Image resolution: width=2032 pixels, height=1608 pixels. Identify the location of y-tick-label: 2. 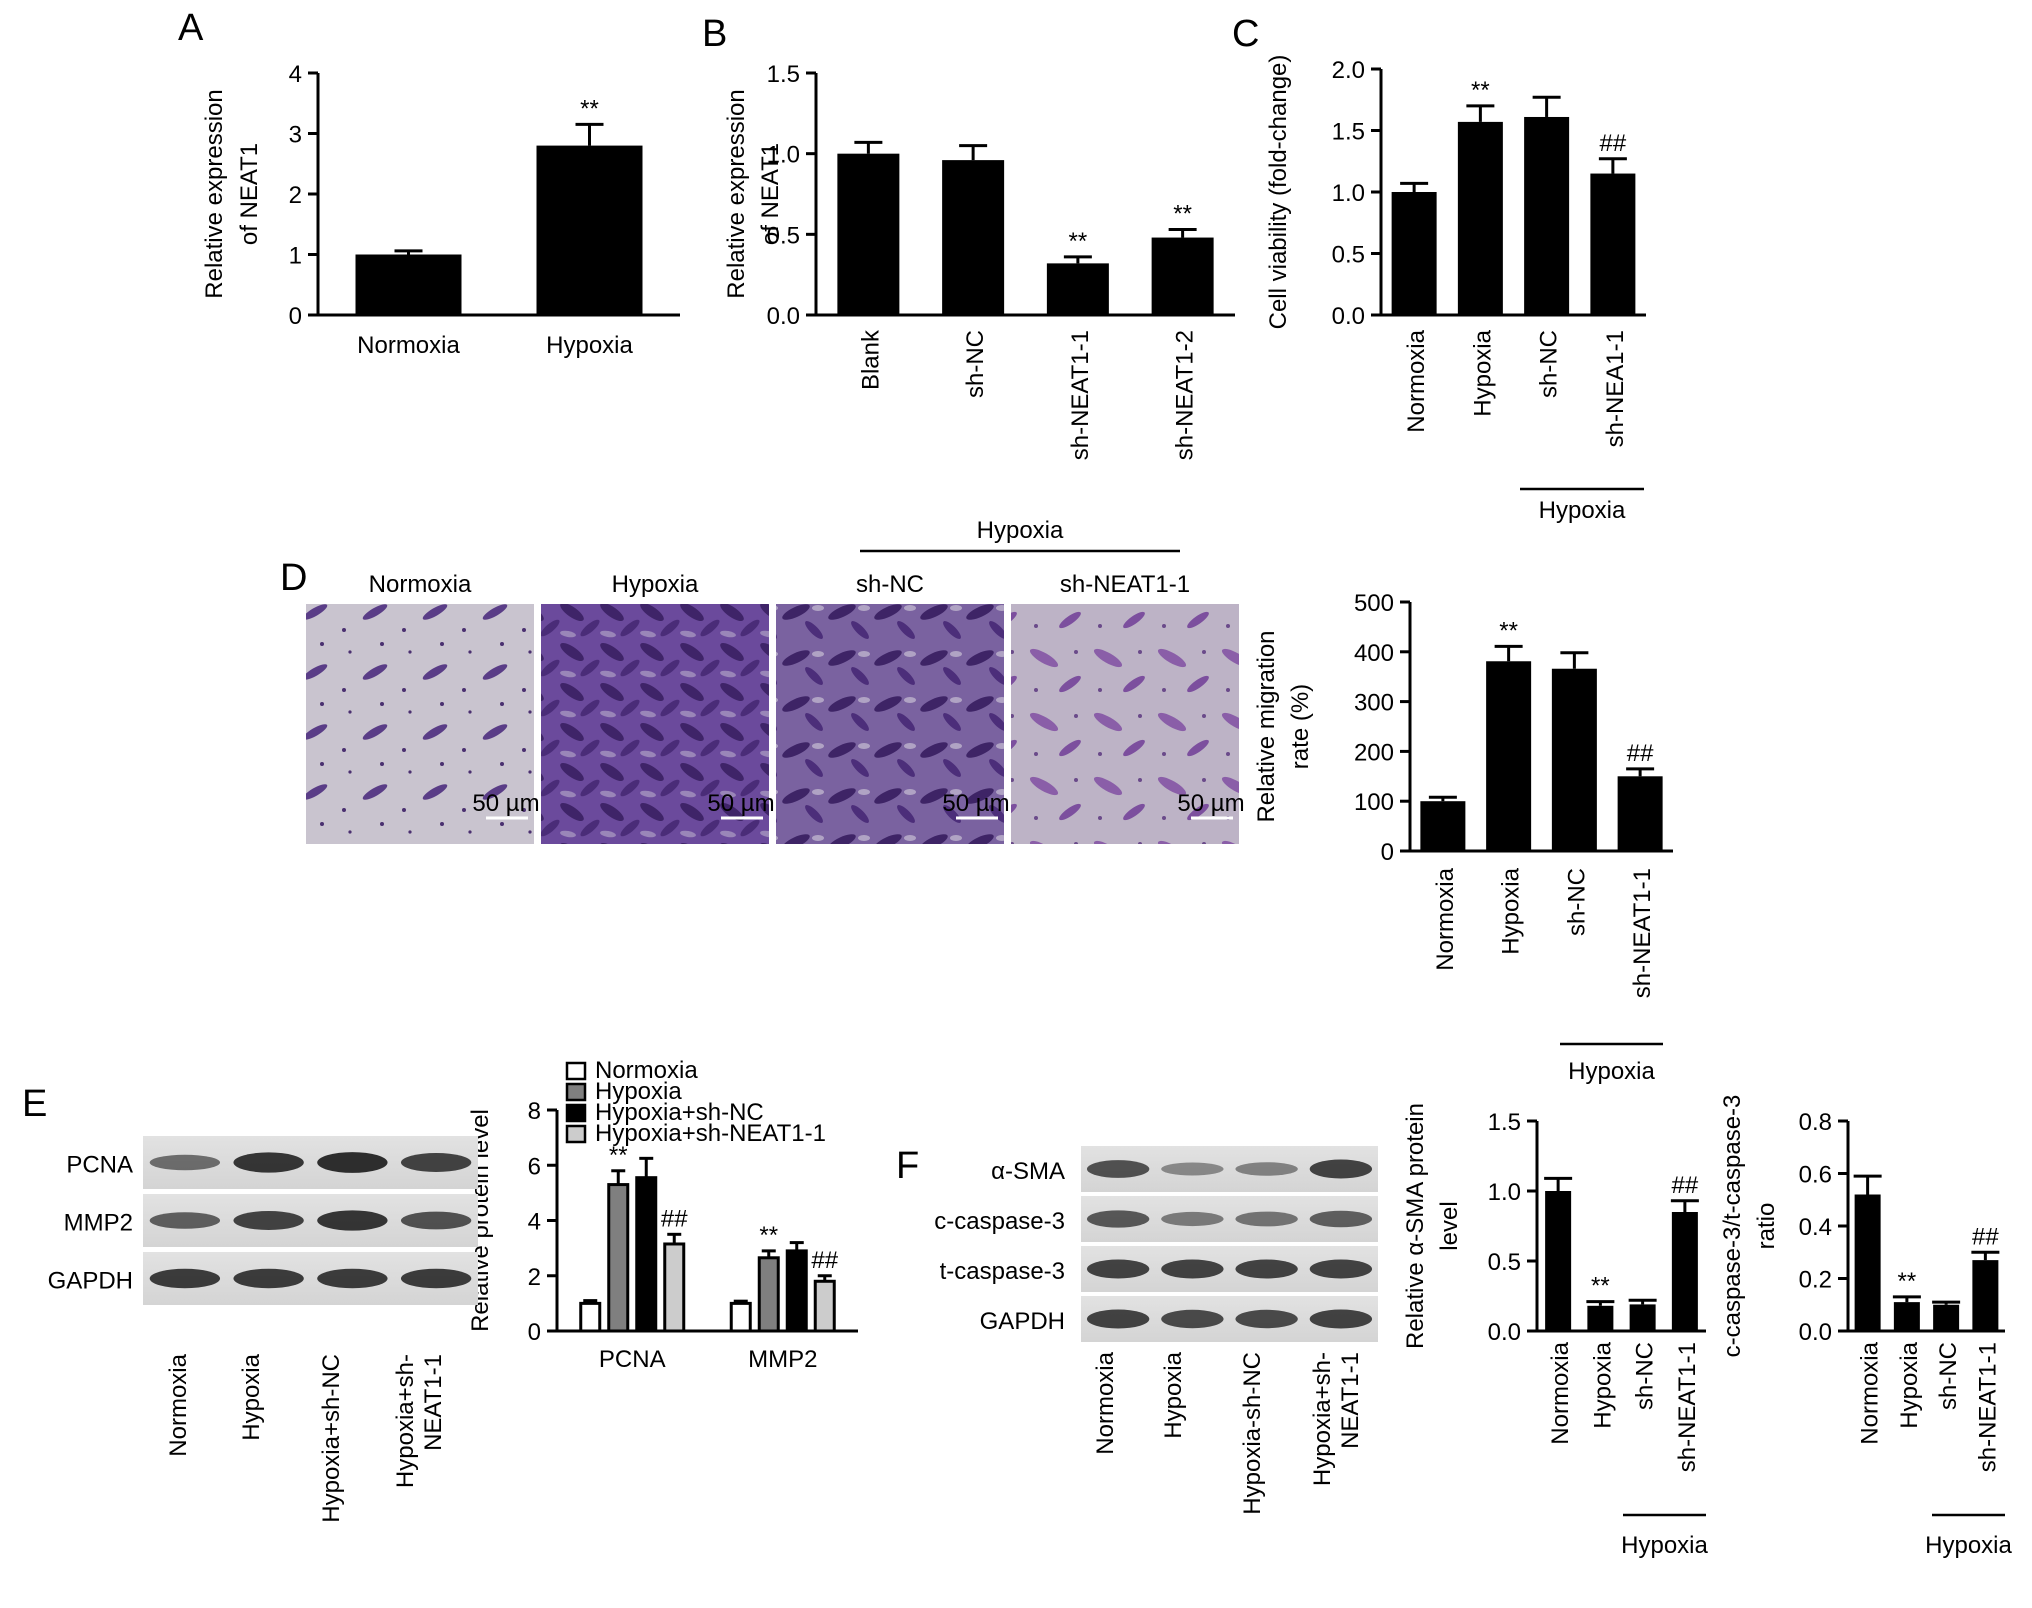
(295, 195).